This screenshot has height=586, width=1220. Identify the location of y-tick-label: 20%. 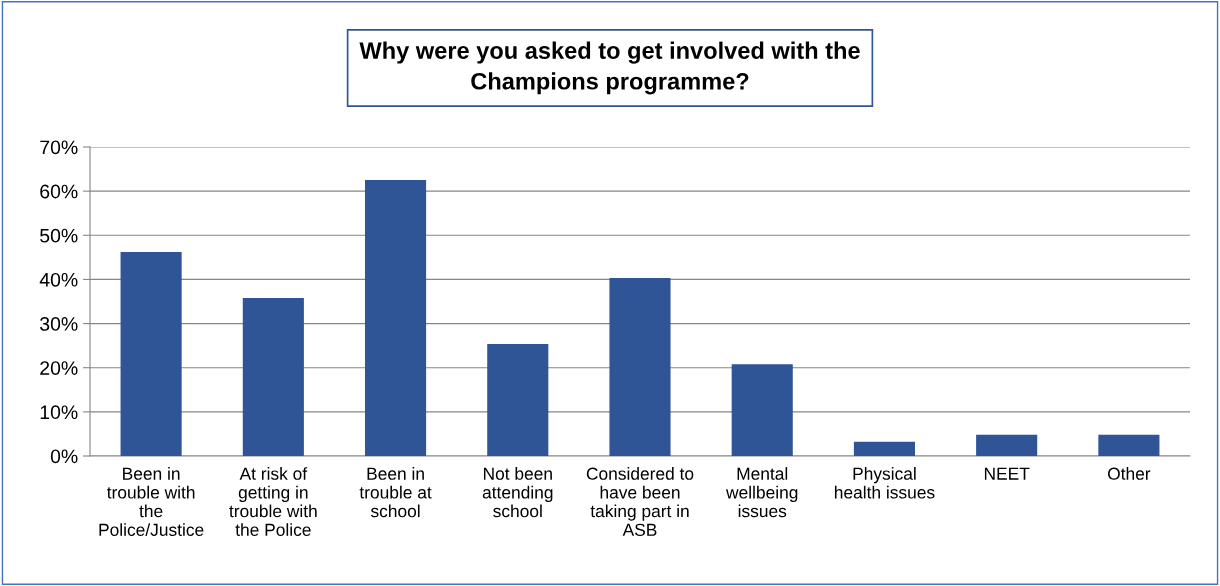
(59, 368).